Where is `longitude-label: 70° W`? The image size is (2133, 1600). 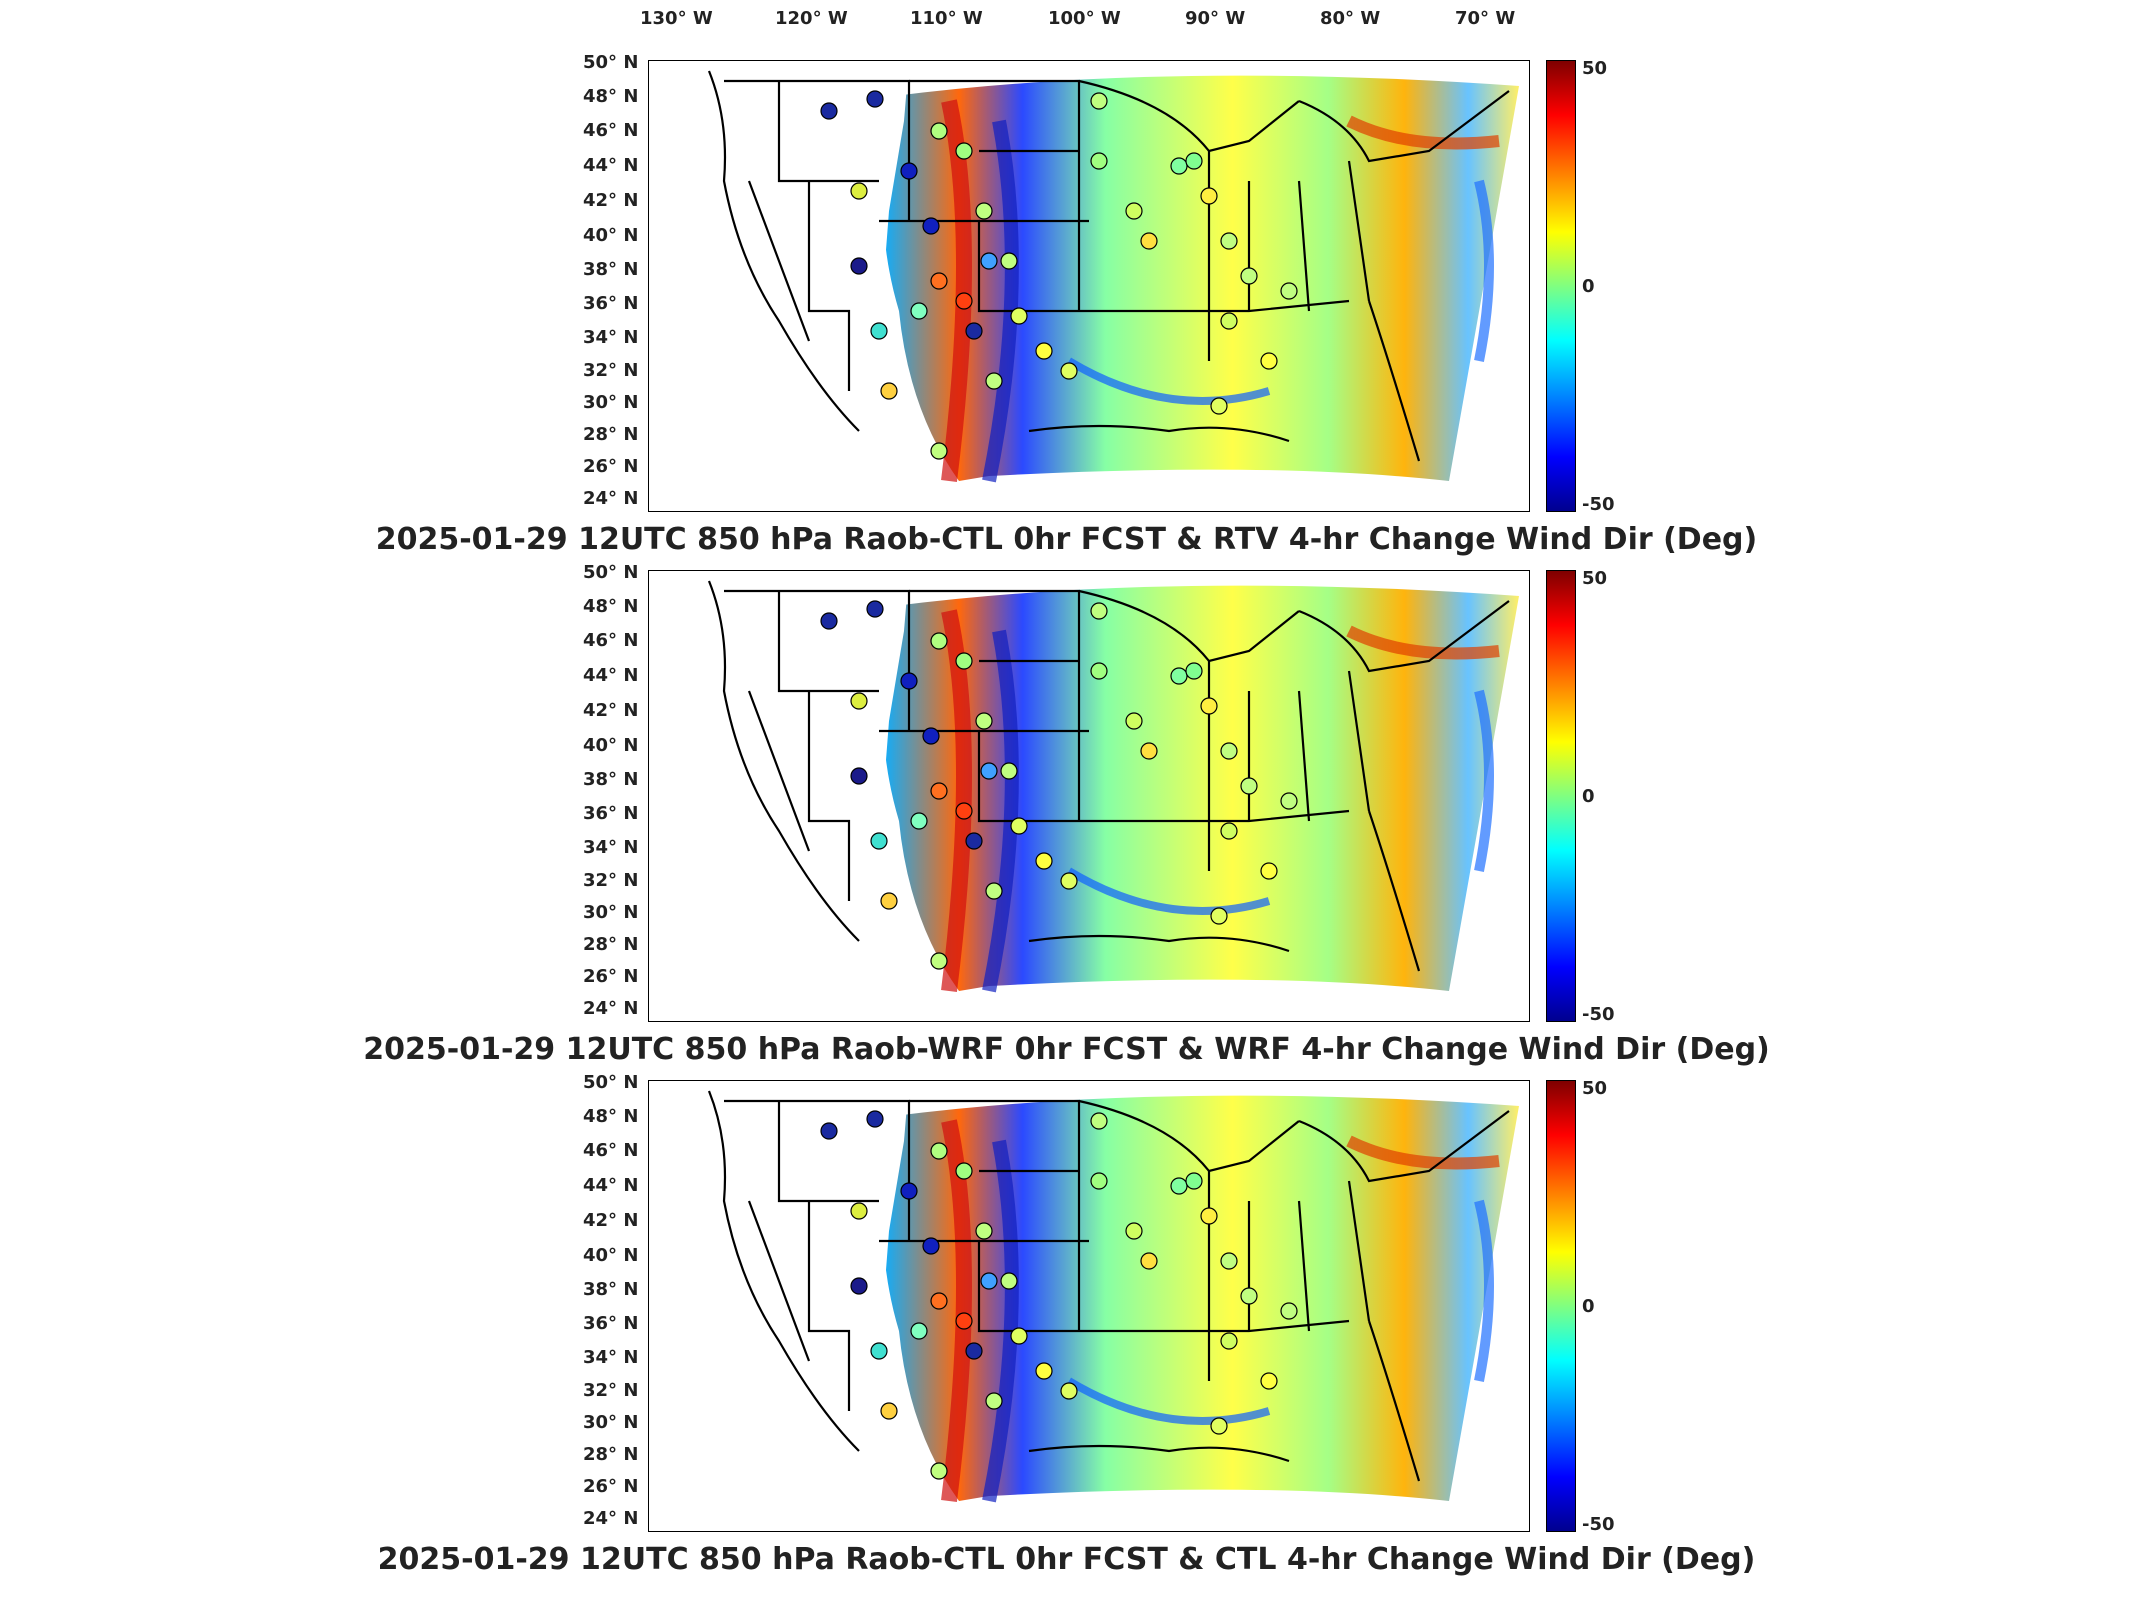
longitude-label: 70° W is located at coordinates (1485, 18).